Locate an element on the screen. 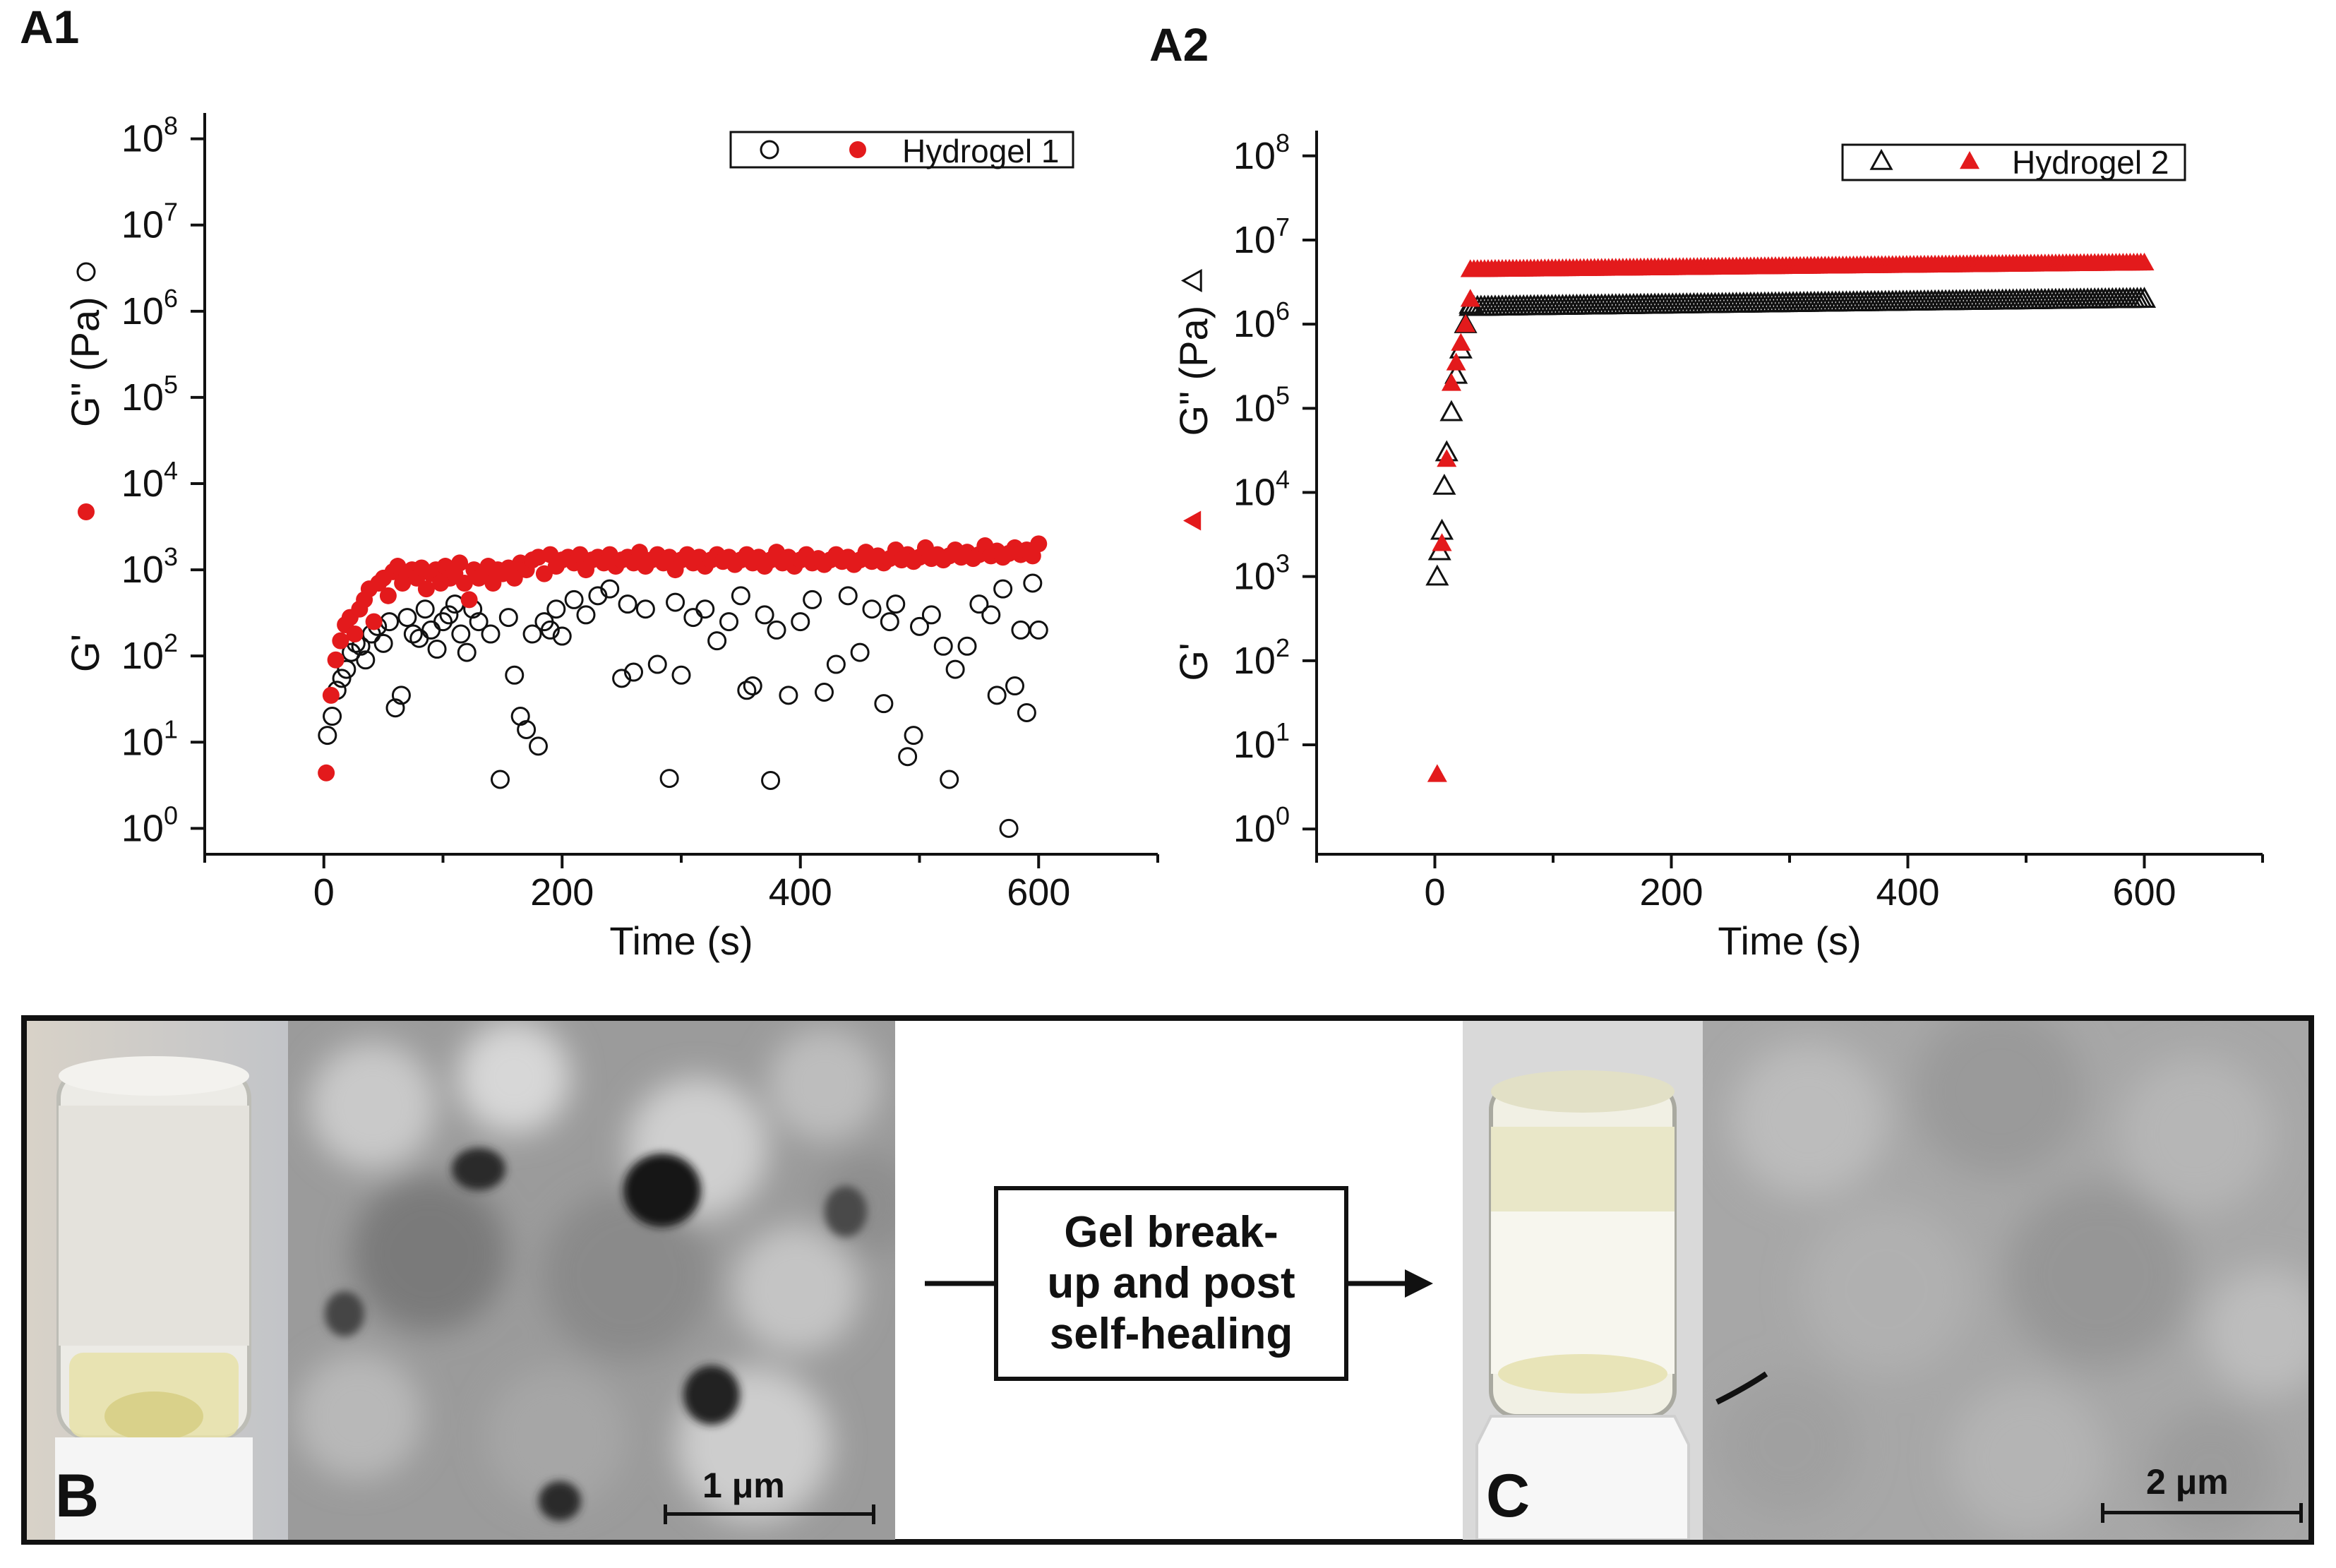  y-tick-label: 10⁷ is located at coordinates (1261, 237).